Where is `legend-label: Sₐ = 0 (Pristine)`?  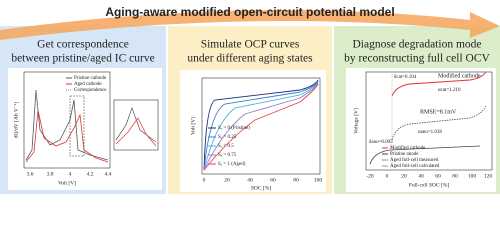 legend-label: Sₐ = 0 (Pristine) is located at coordinates (234, 128).